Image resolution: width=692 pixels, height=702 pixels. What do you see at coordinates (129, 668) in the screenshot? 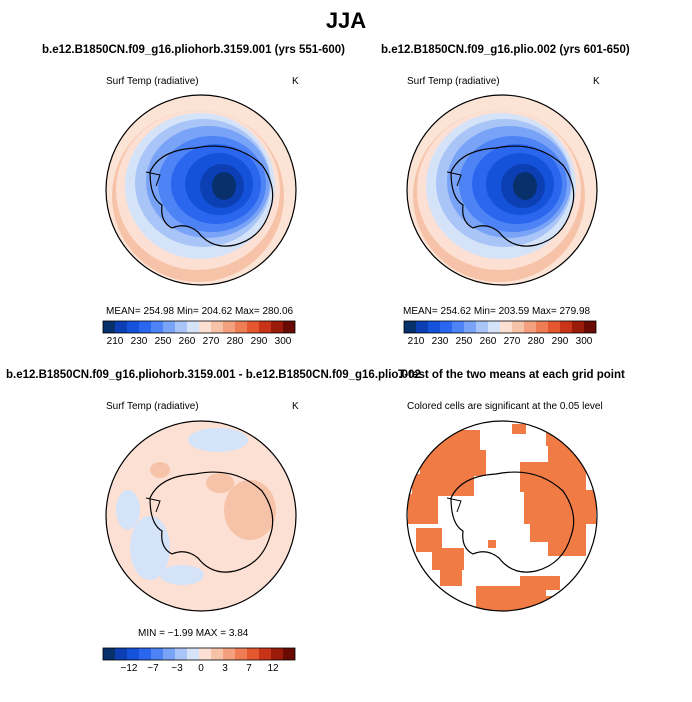
I see `panel-3-tick: −12` at bounding box center [129, 668].